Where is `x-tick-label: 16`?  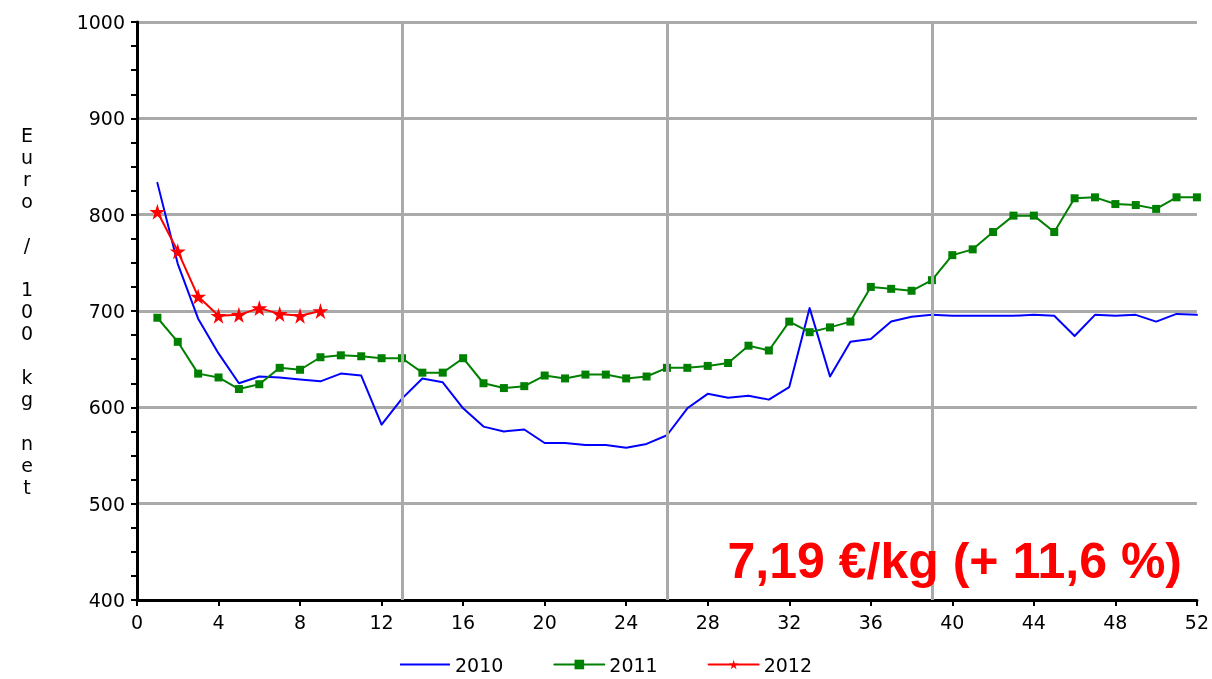
x-tick-label: 16 is located at coordinates (463, 621).